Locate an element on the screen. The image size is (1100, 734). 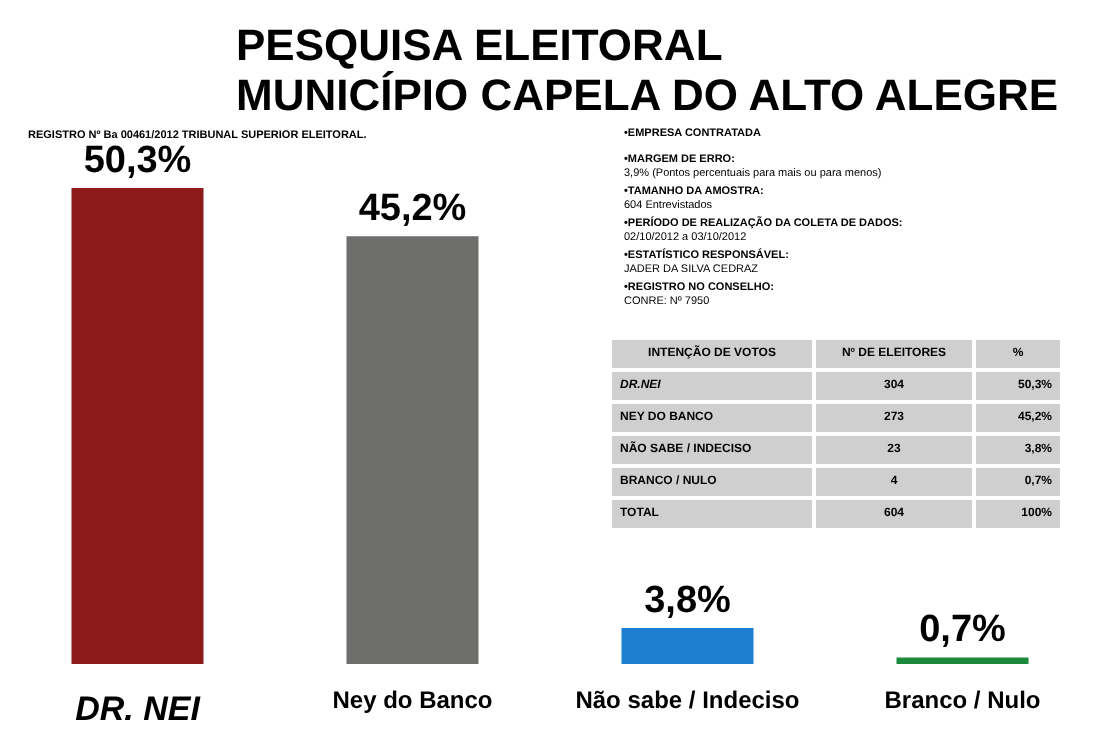
x-tick-label: Branco / Nulo is located at coordinates (962, 700).